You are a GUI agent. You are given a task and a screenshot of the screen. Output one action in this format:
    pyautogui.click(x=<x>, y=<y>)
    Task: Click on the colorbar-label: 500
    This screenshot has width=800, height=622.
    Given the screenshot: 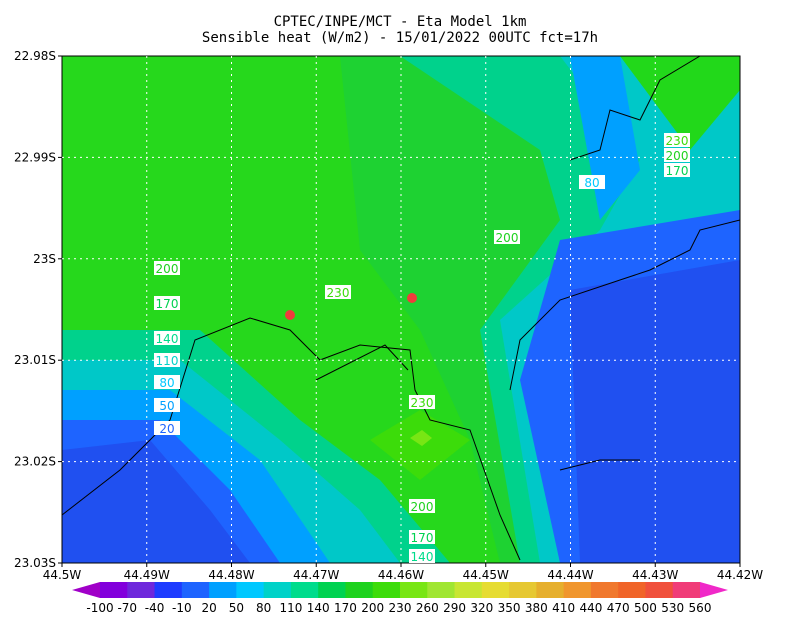 What is the action you would take?
    pyautogui.click(x=645, y=608)
    